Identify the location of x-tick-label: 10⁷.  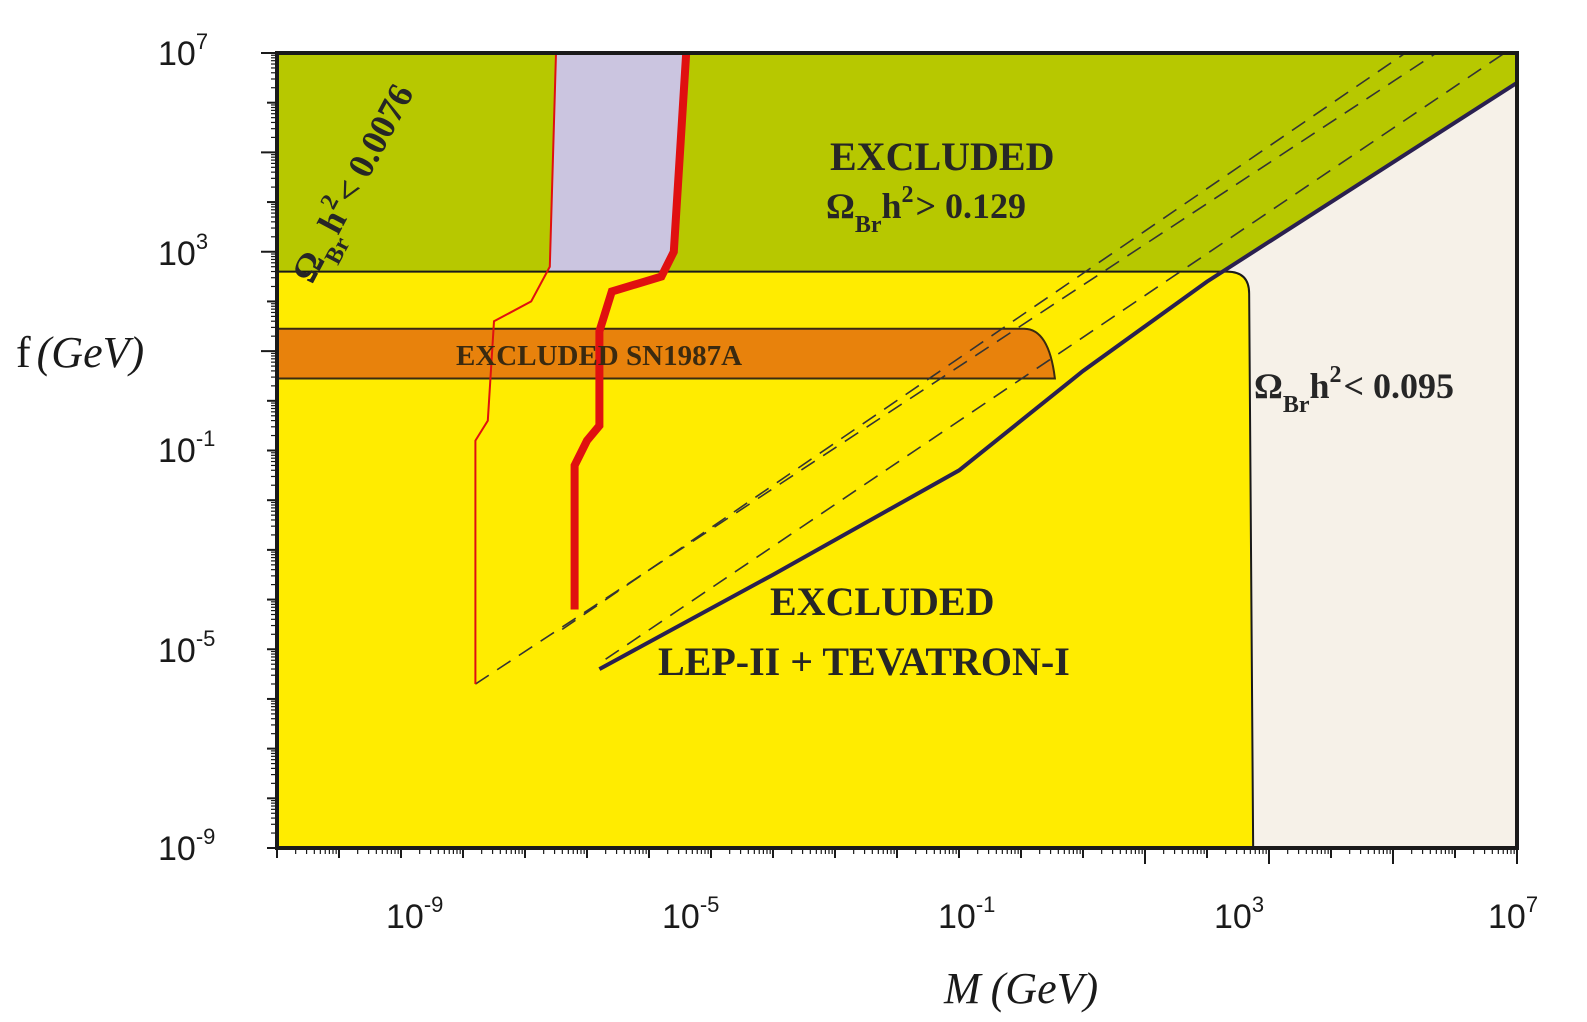
(1513, 914).